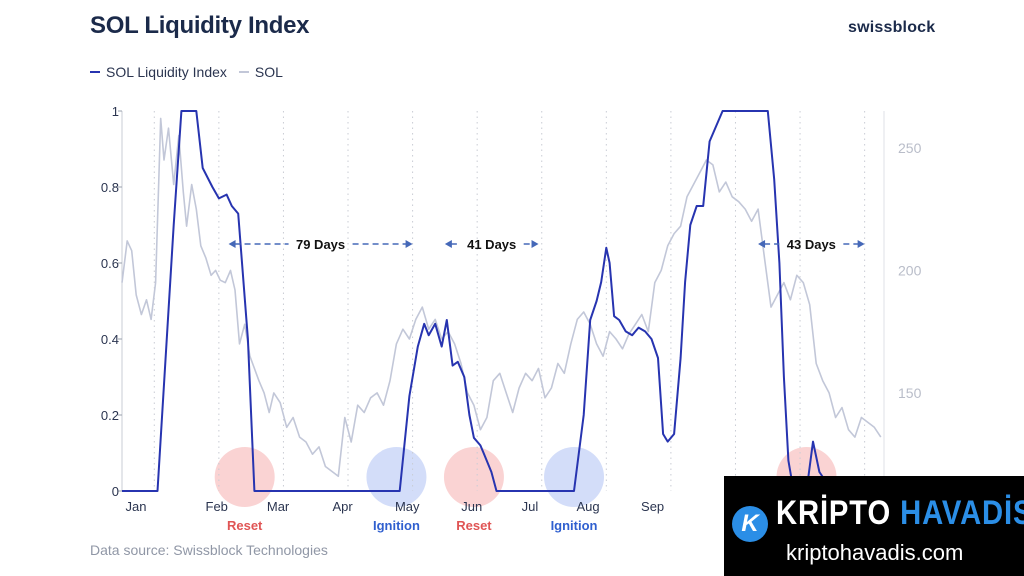 The image size is (1024, 576). I want to click on watermark-banner: K KRİPTO HAVADİS kriptohavadis.com, so click(874, 526).